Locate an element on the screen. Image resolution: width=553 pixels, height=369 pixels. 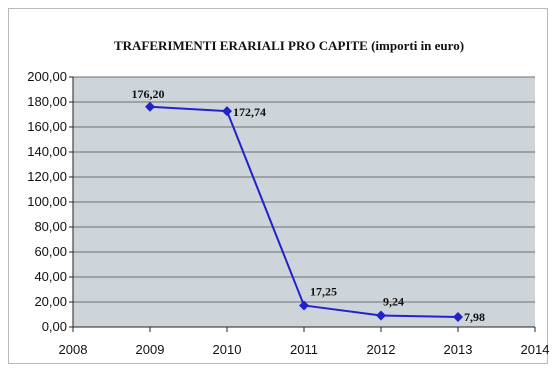
y-tick-label: 80,00 is located at coordinates (50, 226).